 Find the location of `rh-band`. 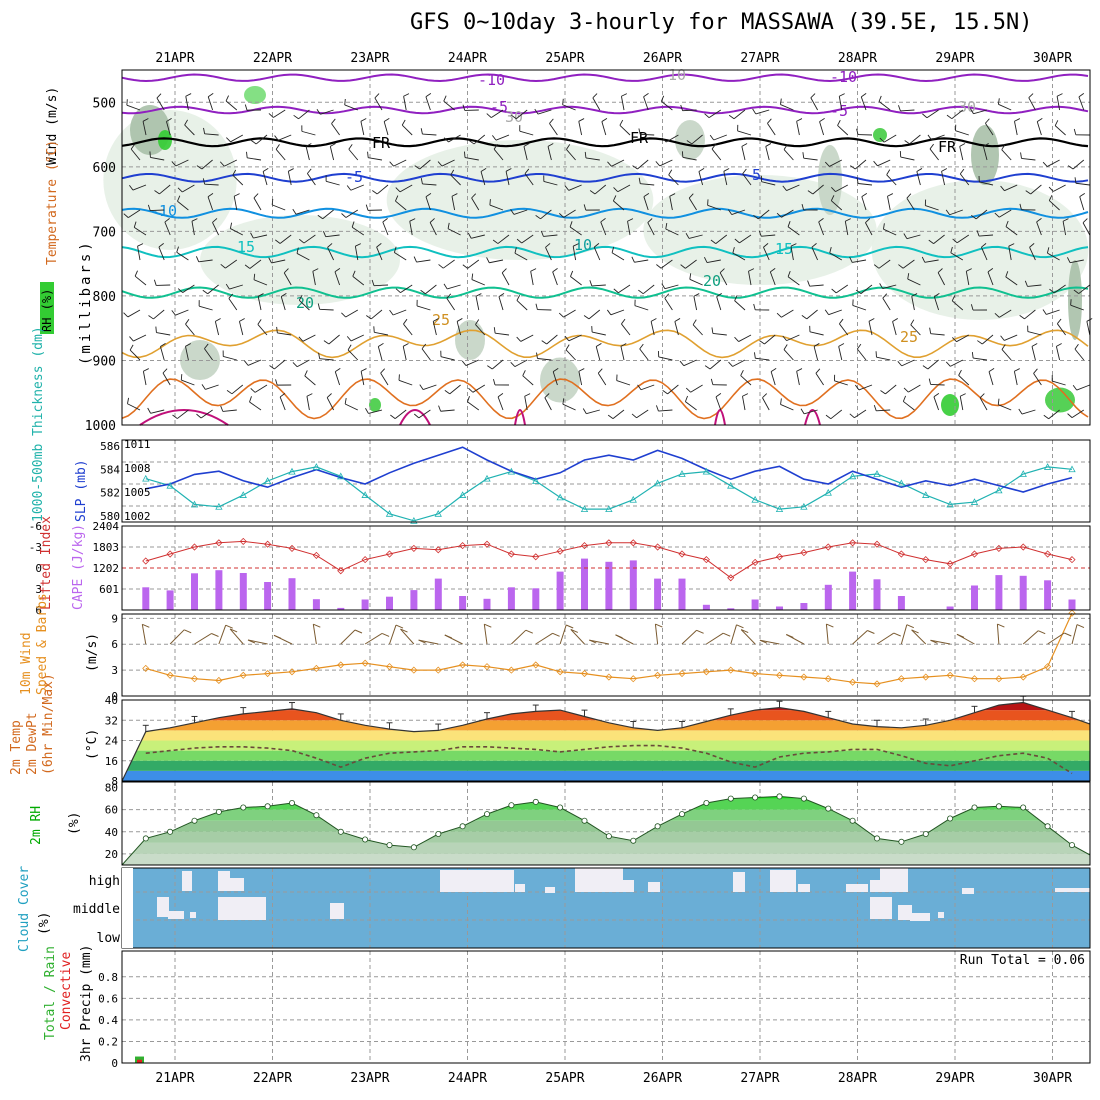

rh-band is located at coordinates (606, 859).